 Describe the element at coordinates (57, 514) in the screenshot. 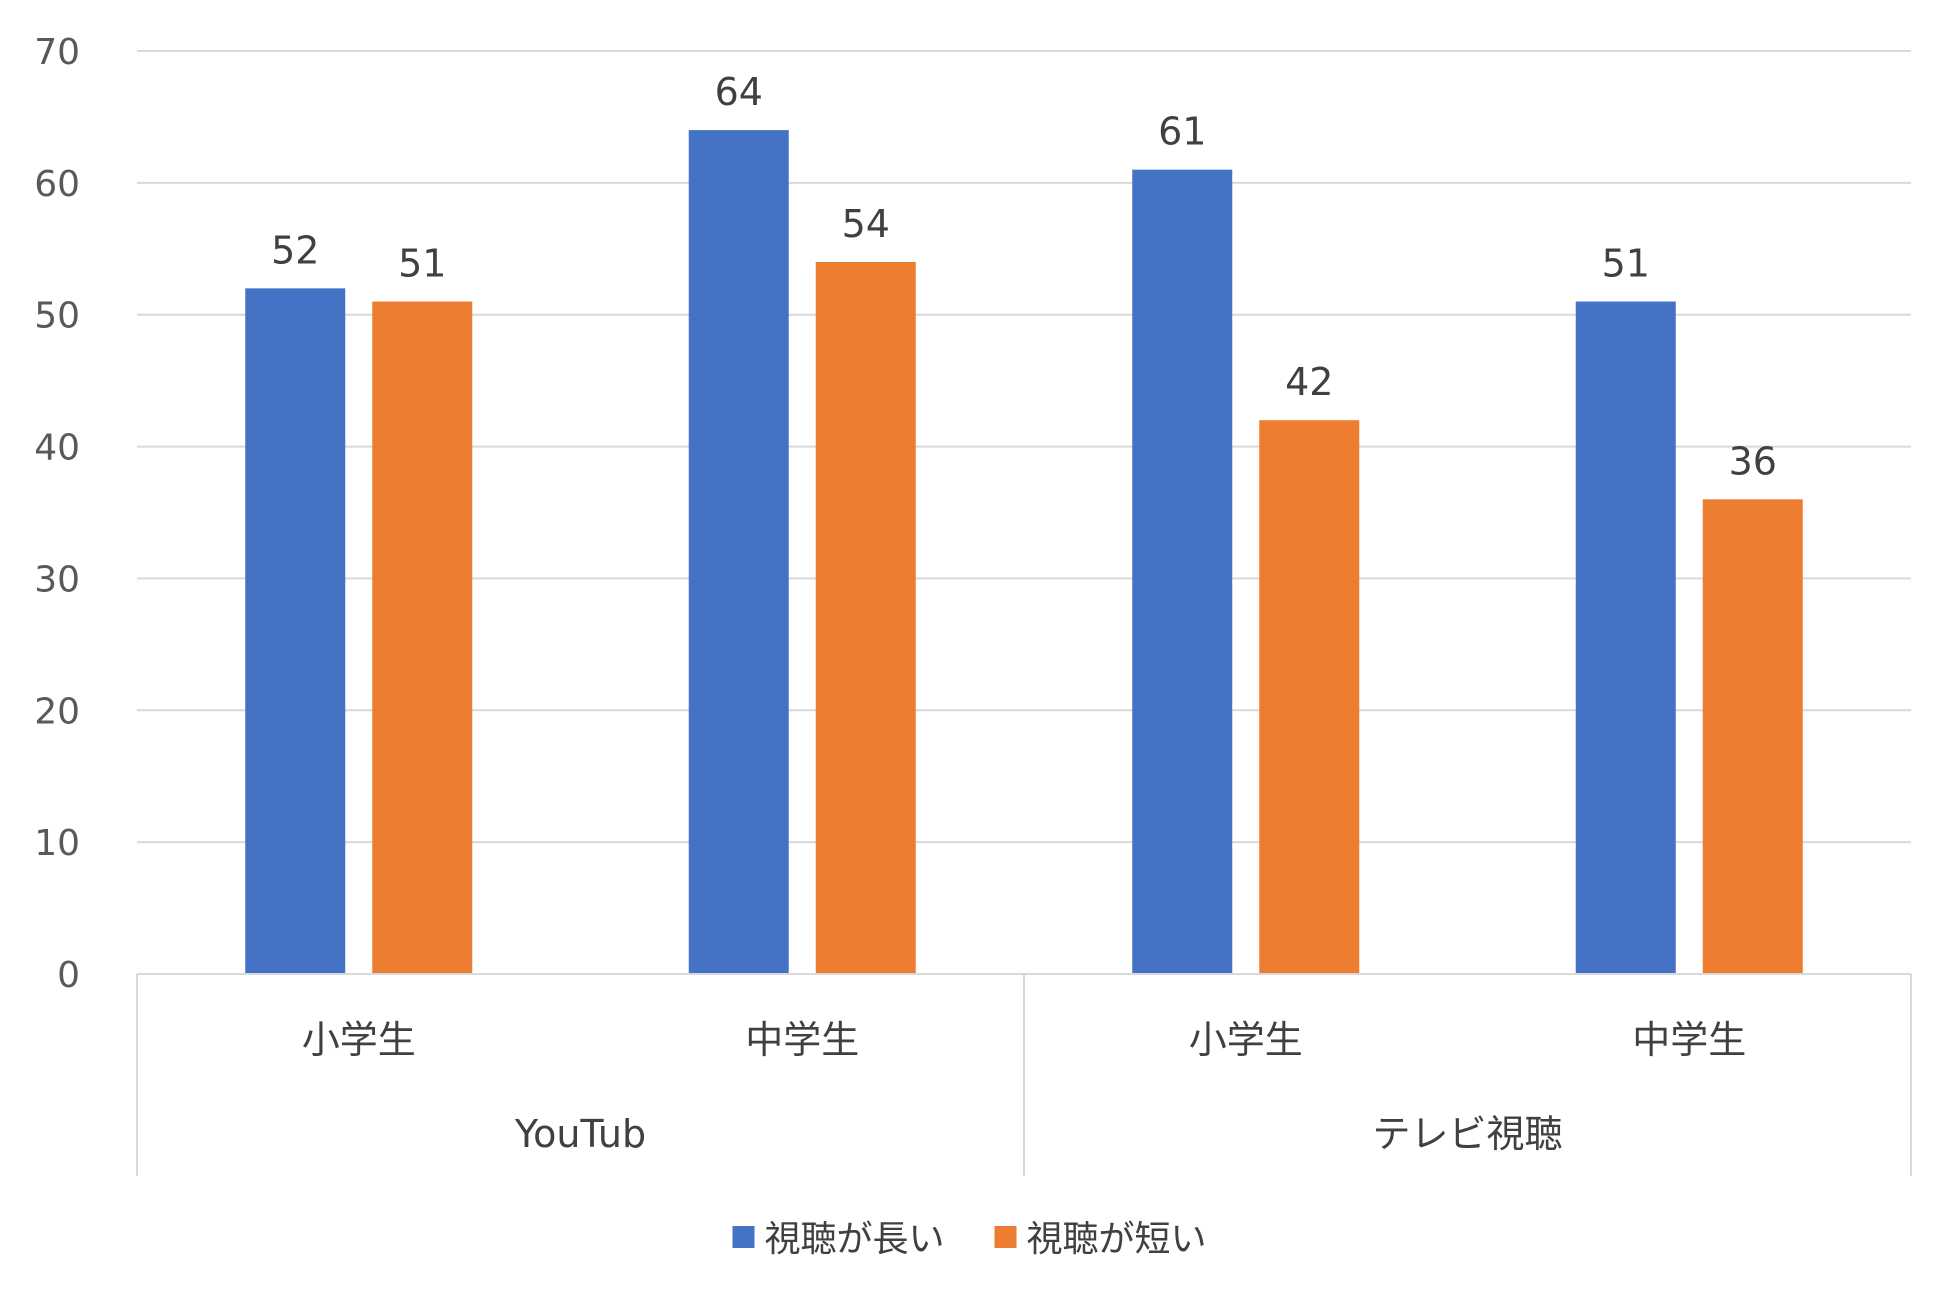

I see `y-axis-tick-labels: 0 10 20 30 40 50 60 70` at that location.